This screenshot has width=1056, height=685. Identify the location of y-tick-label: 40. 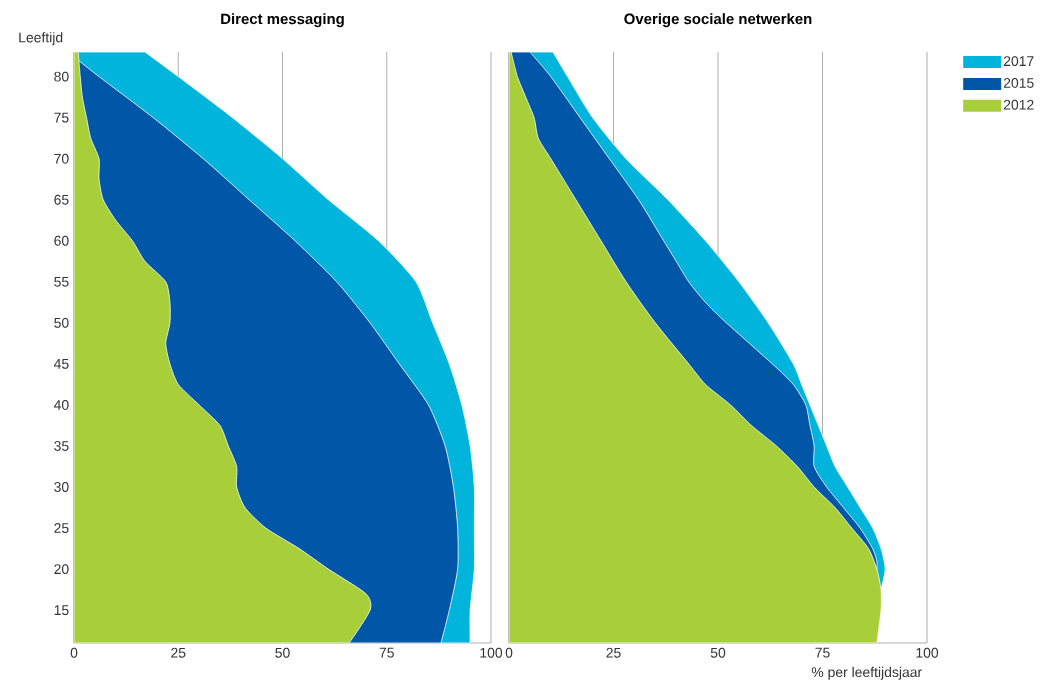
(61, 405).